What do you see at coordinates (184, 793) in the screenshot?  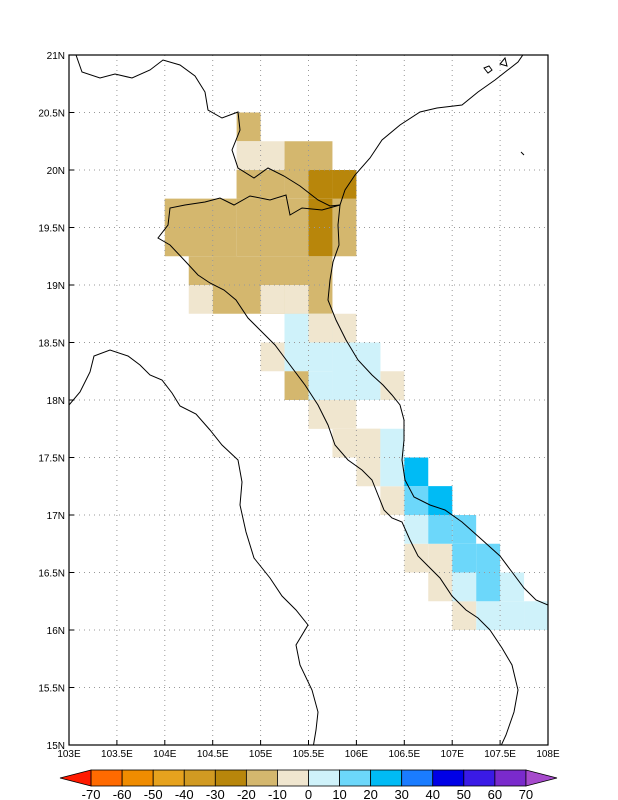 I see `colorbar-label: -40` at bounding box center [184, 793].